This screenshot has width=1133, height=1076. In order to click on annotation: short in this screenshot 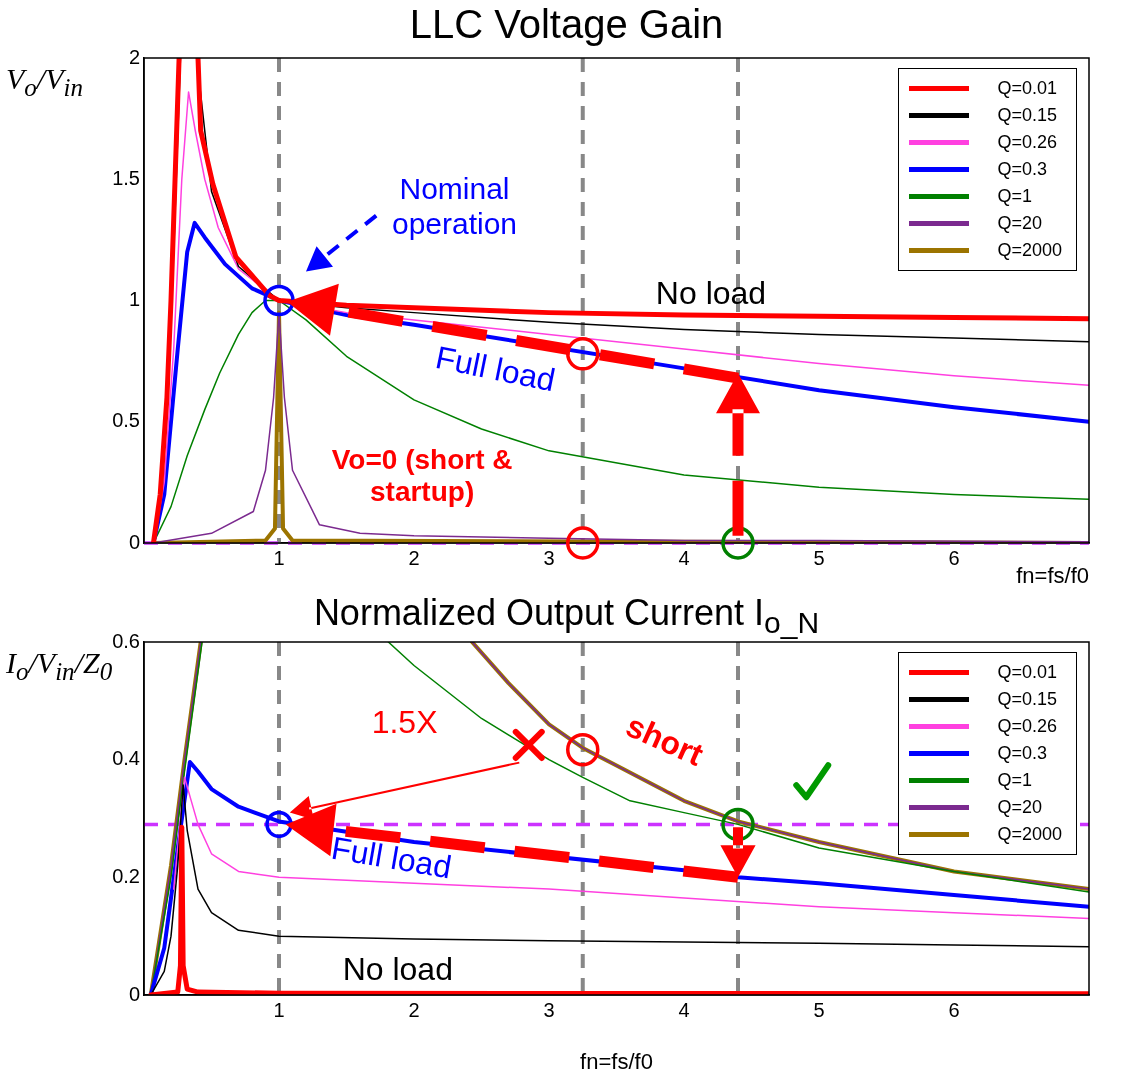, I will do `click(664, 740)`.